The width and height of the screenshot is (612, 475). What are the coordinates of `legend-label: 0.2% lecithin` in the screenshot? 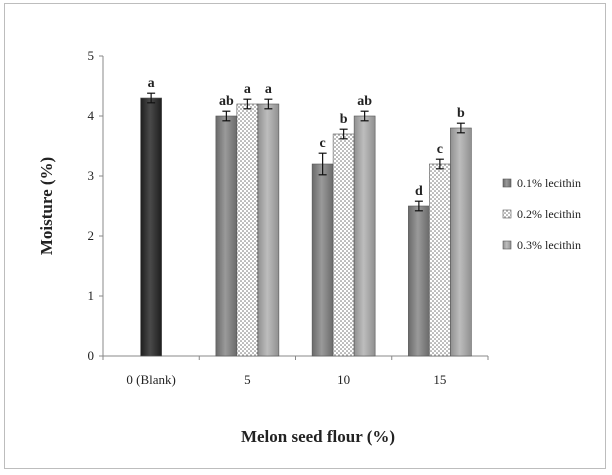 It's located at (549, 214).